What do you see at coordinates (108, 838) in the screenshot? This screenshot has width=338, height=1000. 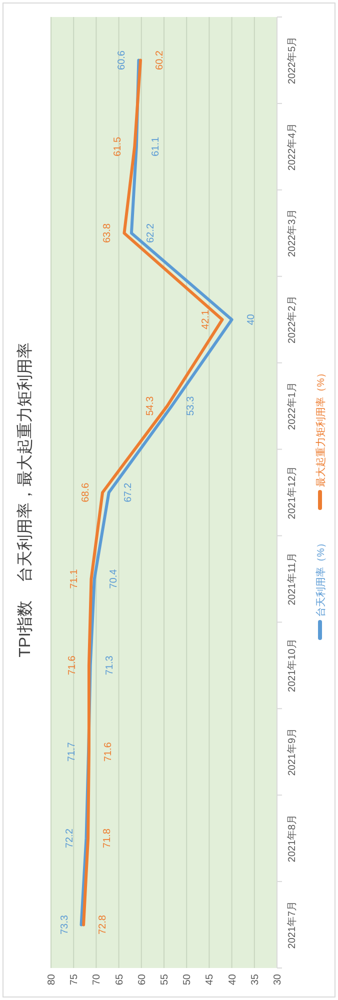 I see `data-label: 71.8` at bounding box center [108, 838].